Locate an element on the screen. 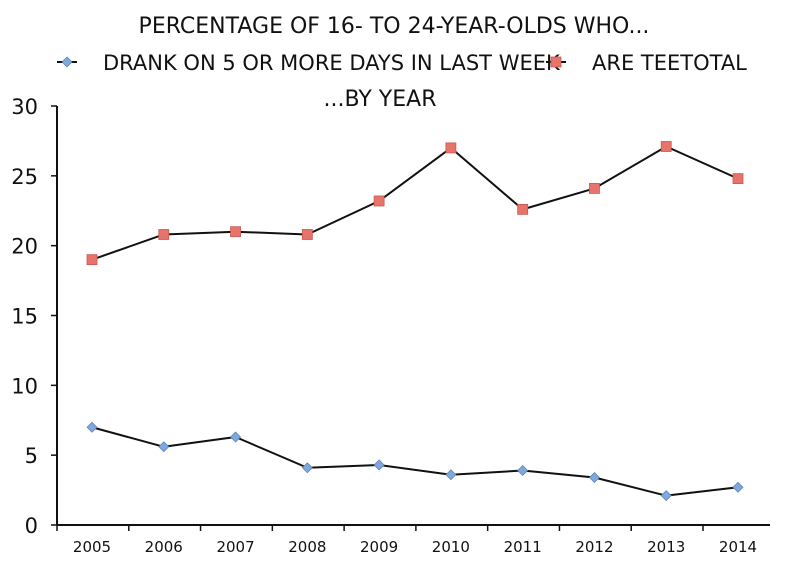  legend-item-teetotal: ARE TEETOTAL is located at coordinates (646, 63).